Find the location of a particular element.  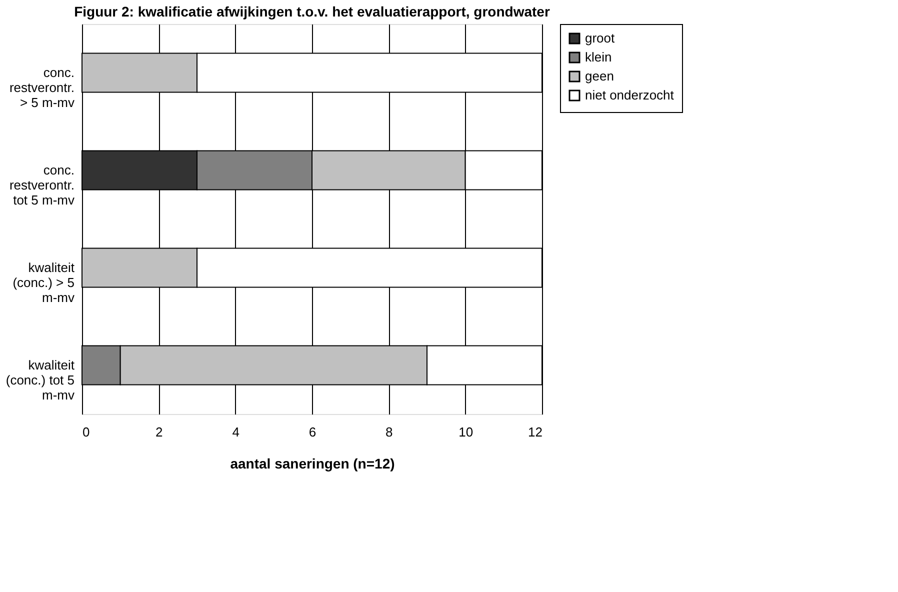

x-tick-label: 10 is located at coordinates (466, 432).